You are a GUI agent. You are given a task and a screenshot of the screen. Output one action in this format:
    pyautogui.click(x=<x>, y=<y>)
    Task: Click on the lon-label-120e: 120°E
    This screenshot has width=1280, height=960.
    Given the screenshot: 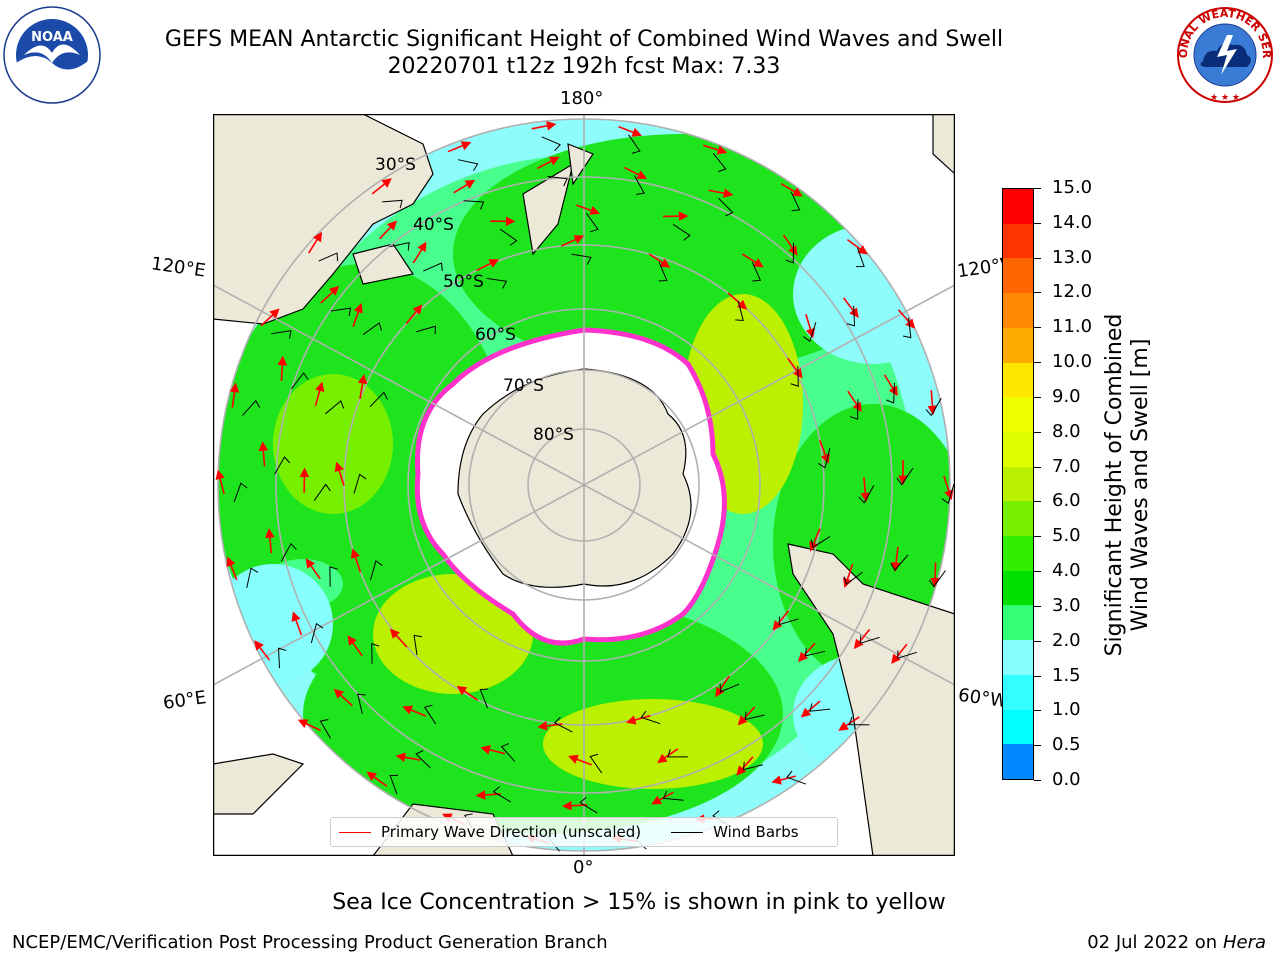 What is the action you would take?
    pyautogui.click(x=178, y=267)
    